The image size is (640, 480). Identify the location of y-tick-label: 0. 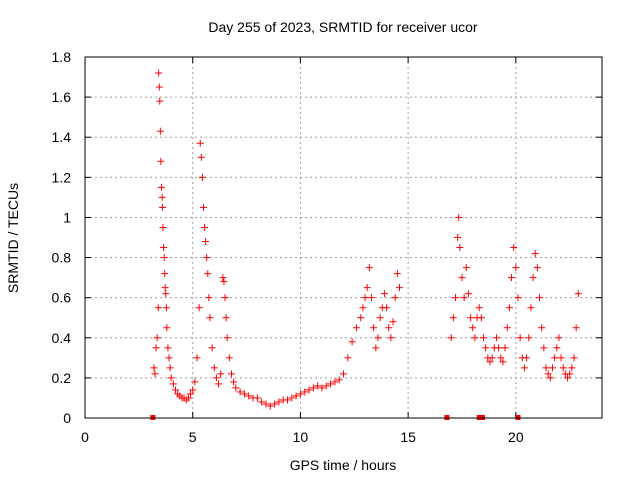
(67, 418).